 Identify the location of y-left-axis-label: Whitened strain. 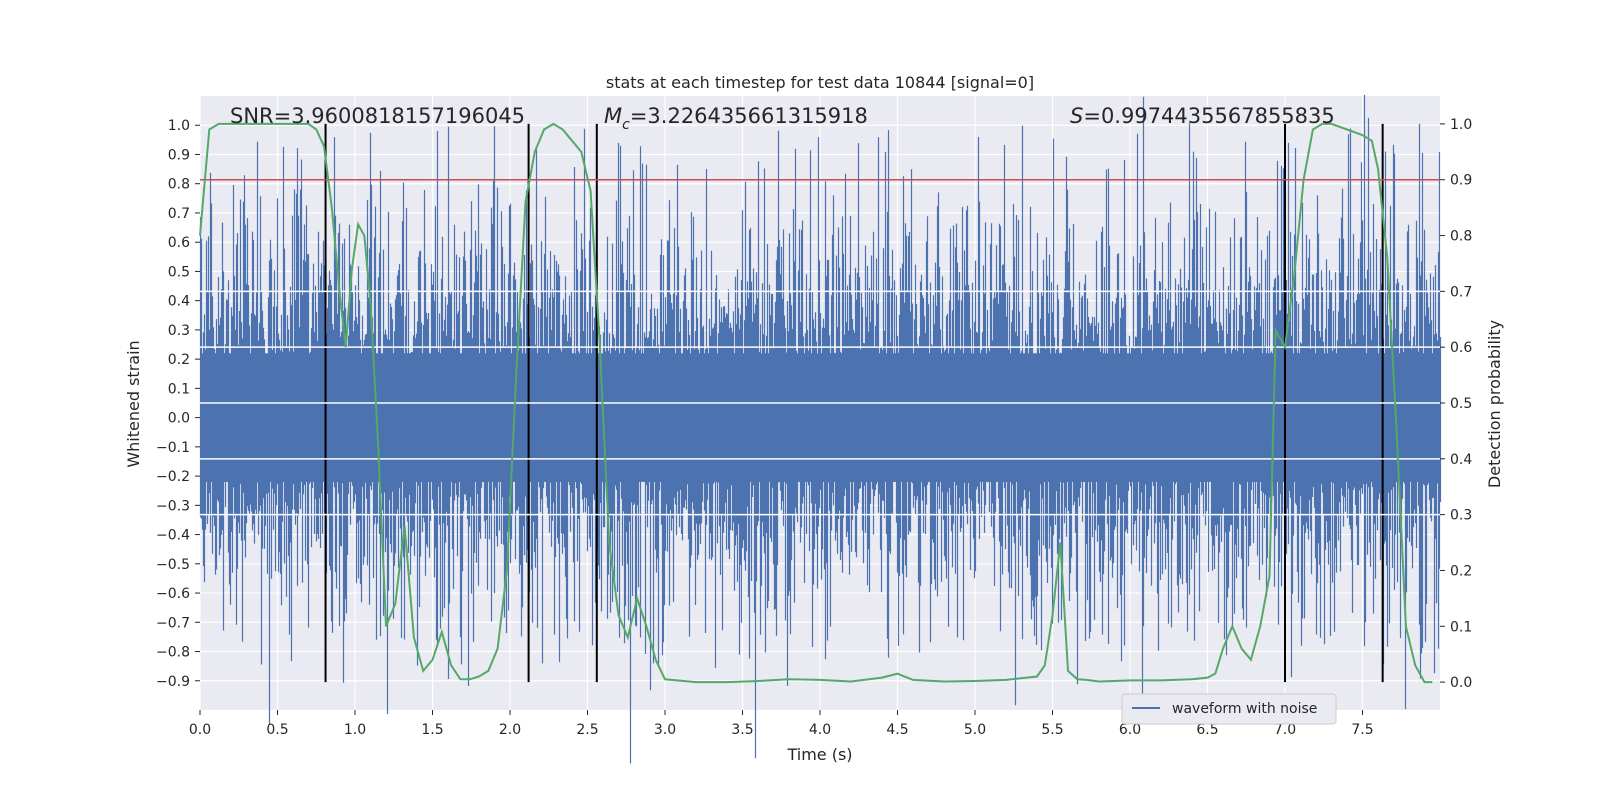
(133, 403).